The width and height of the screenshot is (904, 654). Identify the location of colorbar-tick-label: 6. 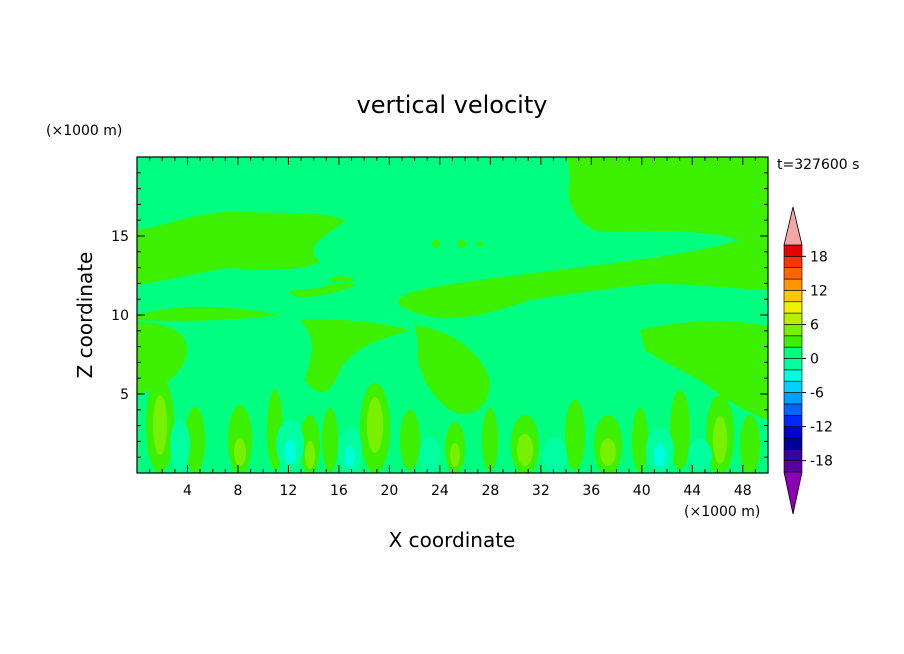
(814, 325).